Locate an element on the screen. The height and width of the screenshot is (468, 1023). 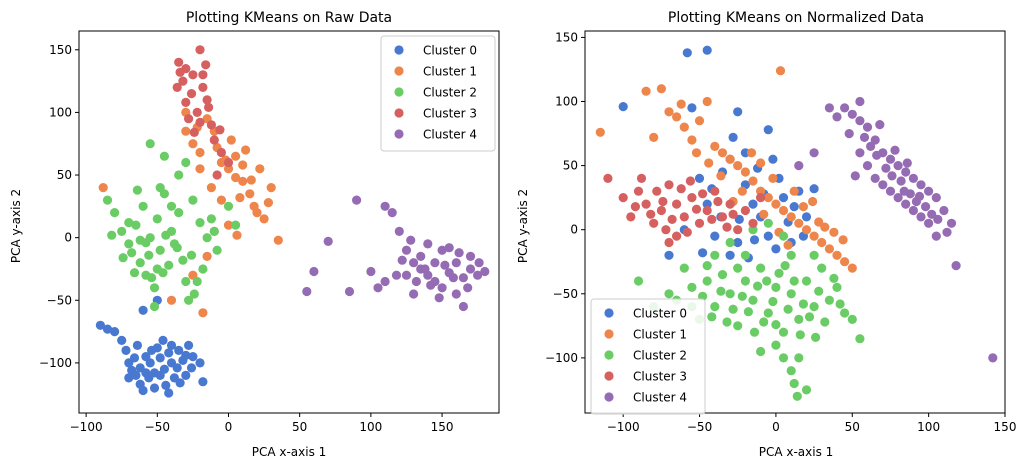
y-tick-label: 100 is located at coordinates (60, 112).